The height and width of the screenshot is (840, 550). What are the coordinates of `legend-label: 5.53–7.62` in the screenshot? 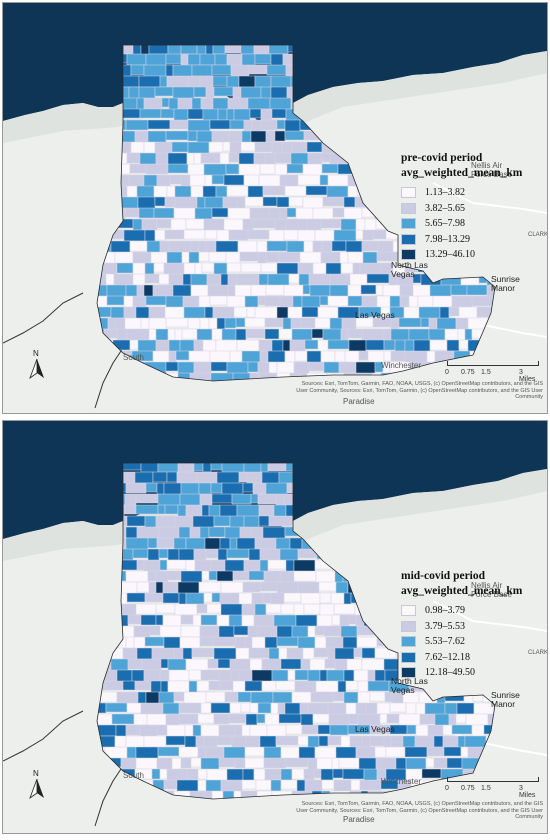 It's located at (445, 642).